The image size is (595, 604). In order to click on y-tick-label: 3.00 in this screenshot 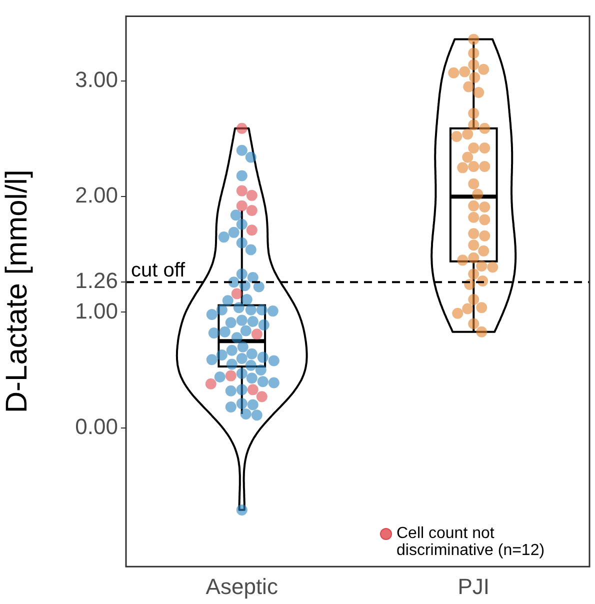, I will do `click(96, 79)`.